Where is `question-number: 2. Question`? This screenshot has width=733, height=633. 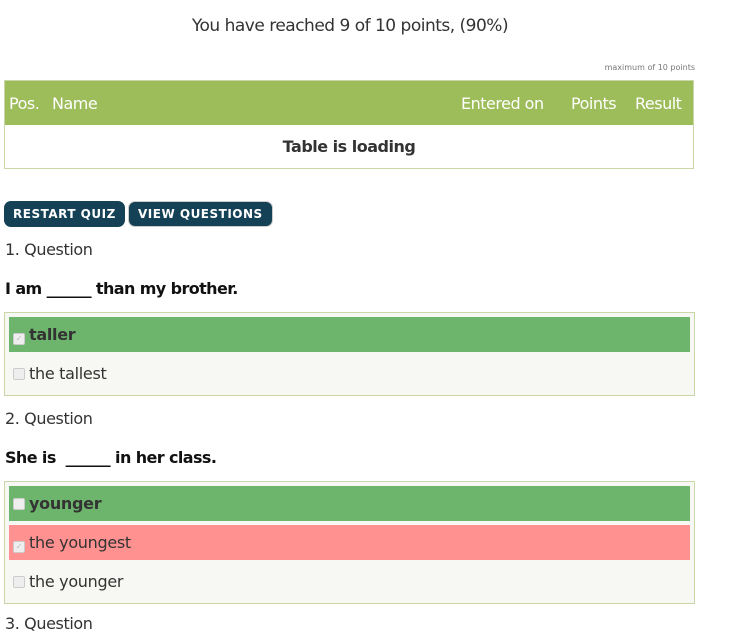 question-number: 2. Question is located at coordinates (49, 418).